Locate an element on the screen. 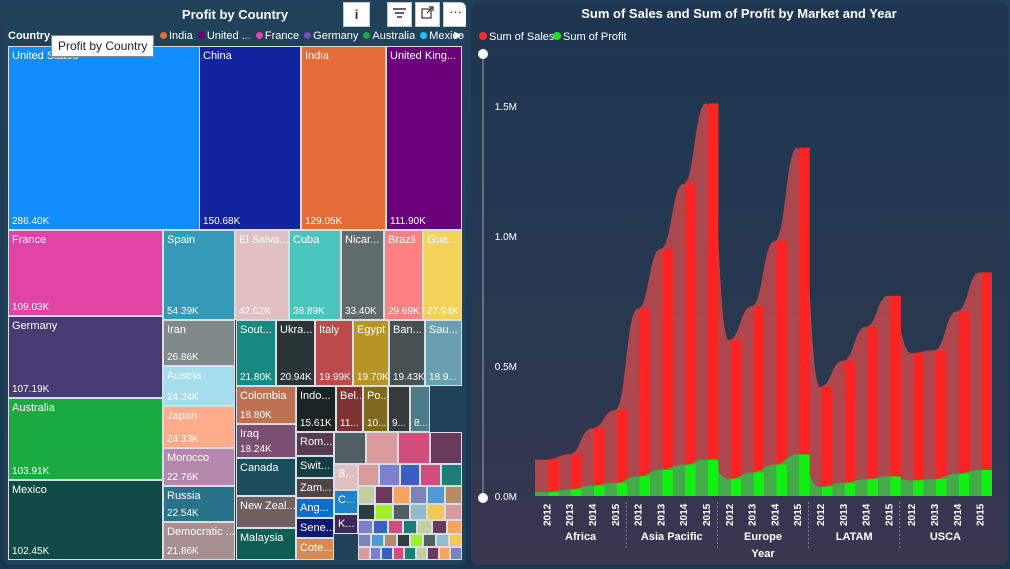 Image resolution: width=1010 pixels, height=569 pixels. treemap-tile: Colombia 18.80K is located at coordinates (266, 405).